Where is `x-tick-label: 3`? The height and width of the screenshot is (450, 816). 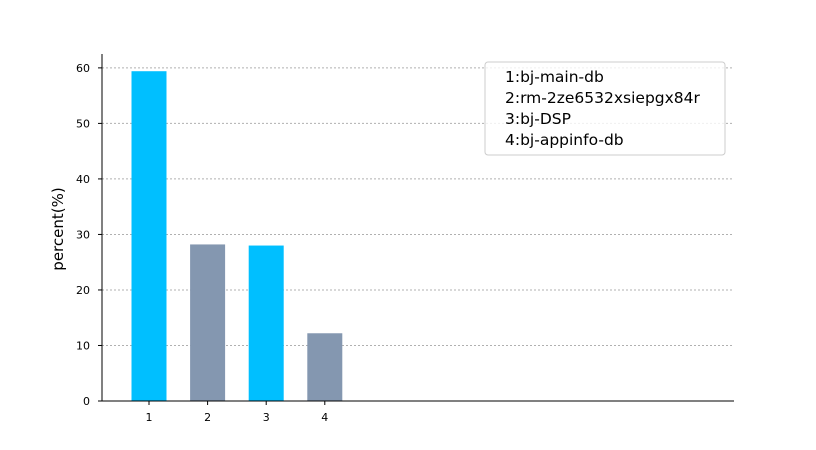 x-tick-label: 3 is located at coordinates (266, 417).